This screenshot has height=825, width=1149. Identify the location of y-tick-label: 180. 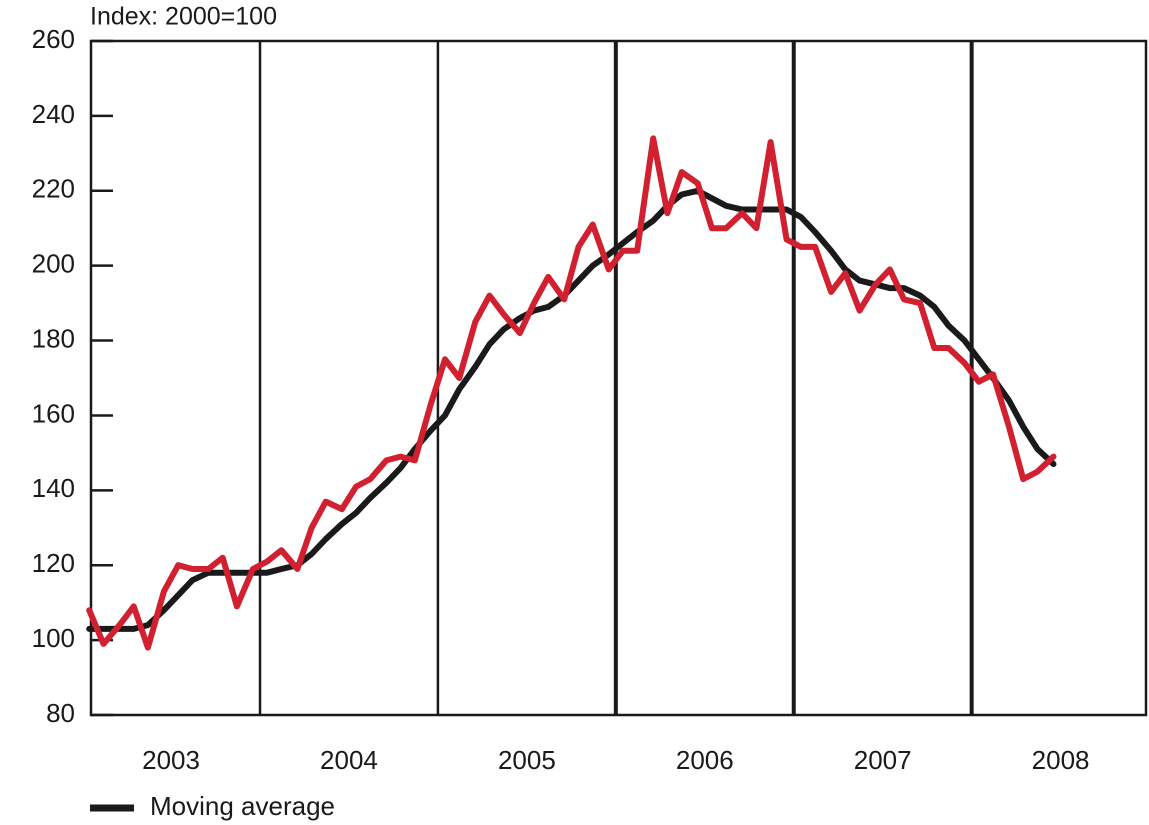
(53, 338).